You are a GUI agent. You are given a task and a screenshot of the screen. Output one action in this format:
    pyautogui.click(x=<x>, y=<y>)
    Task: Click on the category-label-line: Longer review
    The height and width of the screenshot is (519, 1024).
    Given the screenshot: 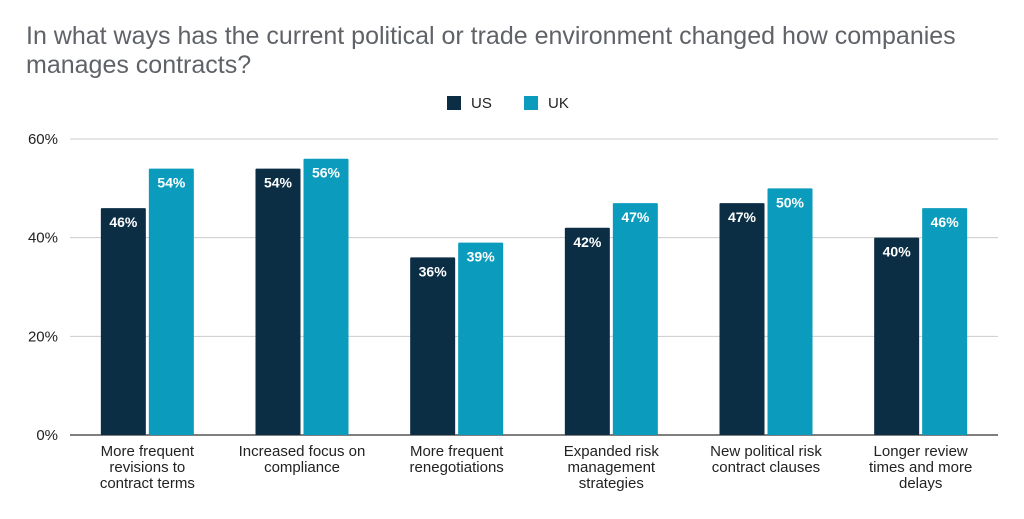 What is the action you would take?
    pyautogui.click(x=921, y=451)
    